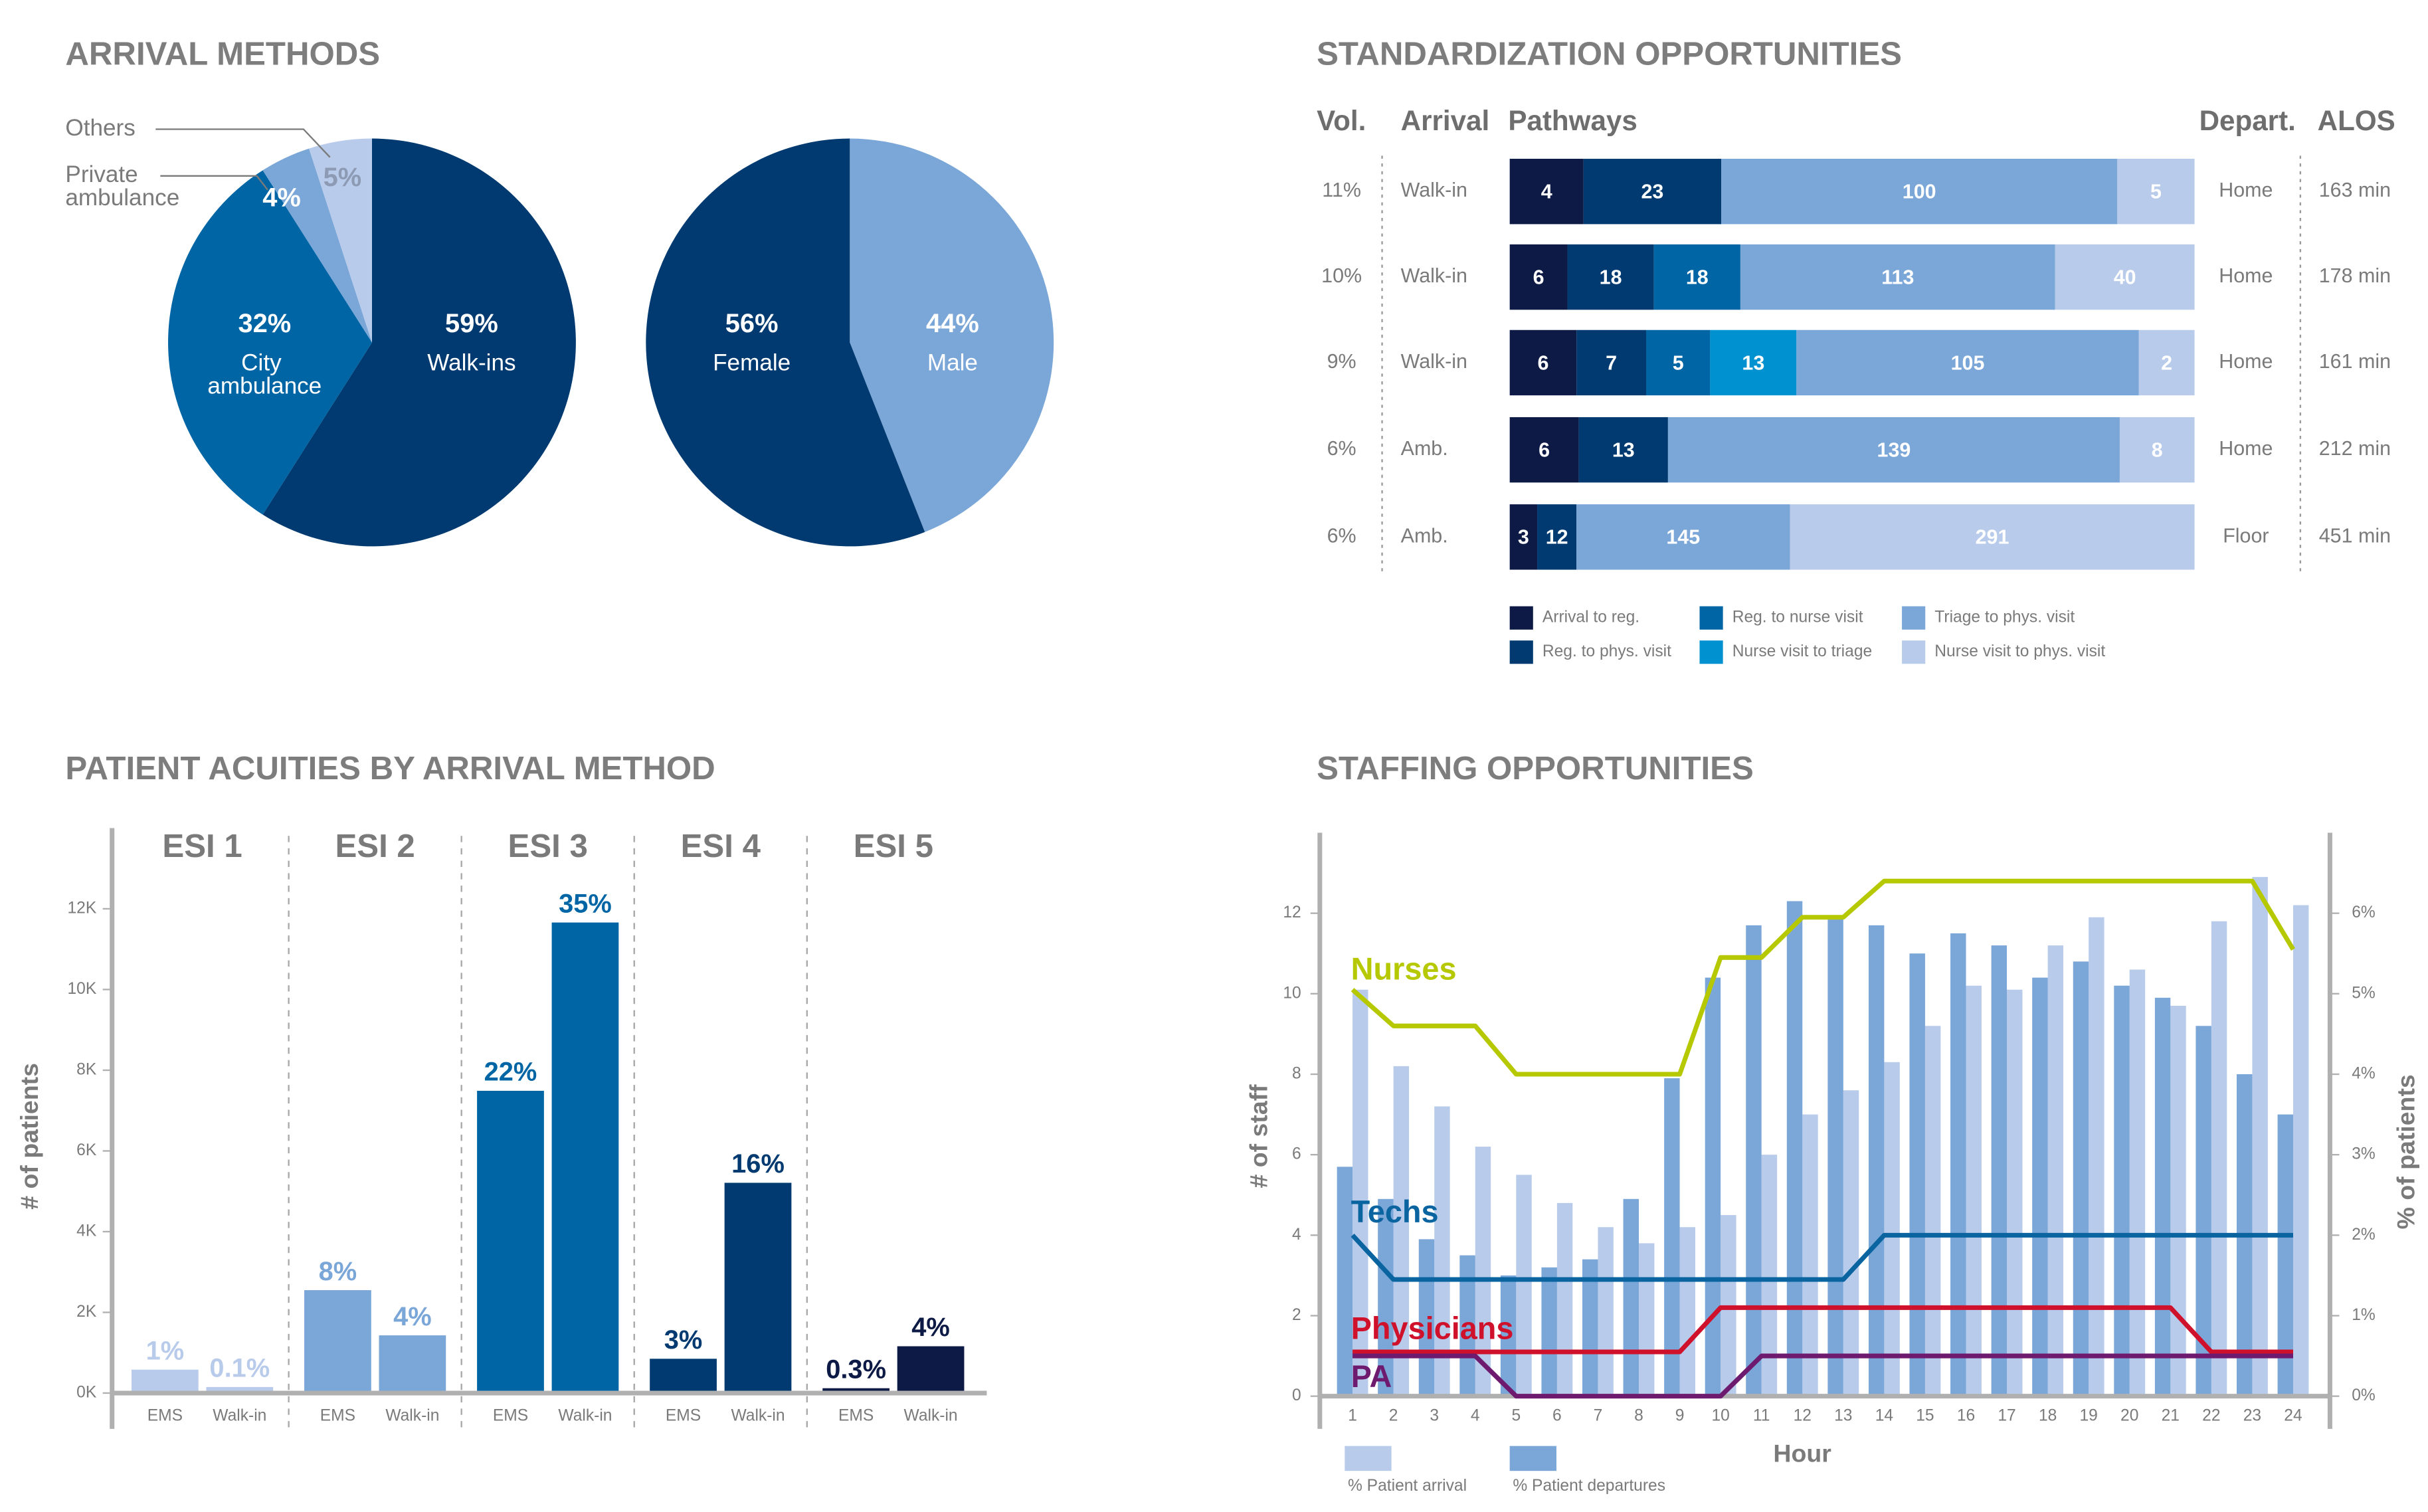 The width and height of the screenshot is (2428, 1512). What do you see at coordinates (1610, 53) in the screenshot?
I see `chart-title: STANDARDIZATION OPPORTUNITIES` at bounding box center [1610, 53].